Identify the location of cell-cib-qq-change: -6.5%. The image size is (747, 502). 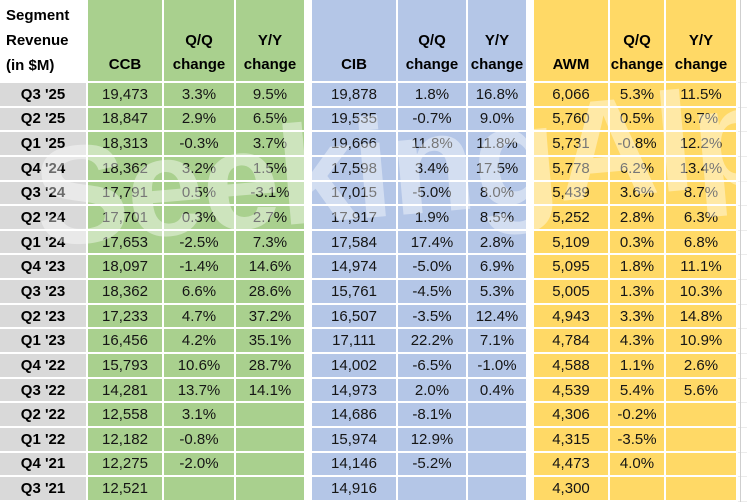
(433, 366).